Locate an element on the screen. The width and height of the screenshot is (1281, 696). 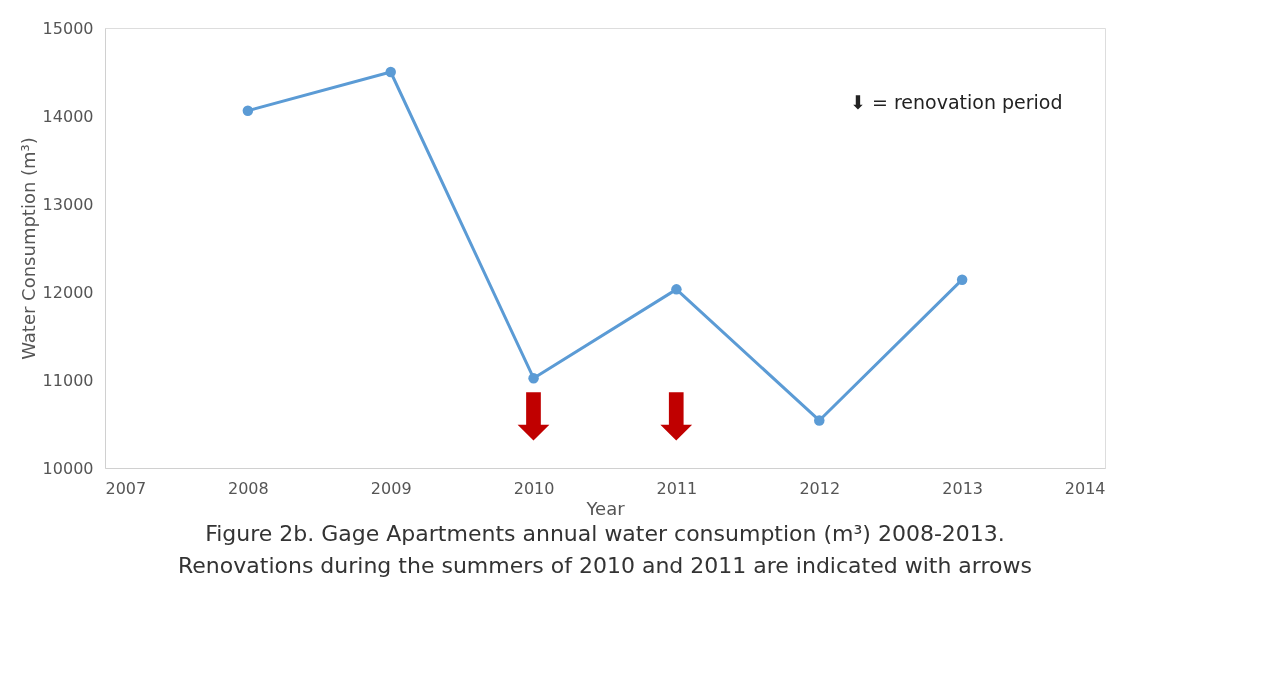
x-tick-label: 2012 is located at coordinates (820, 488).